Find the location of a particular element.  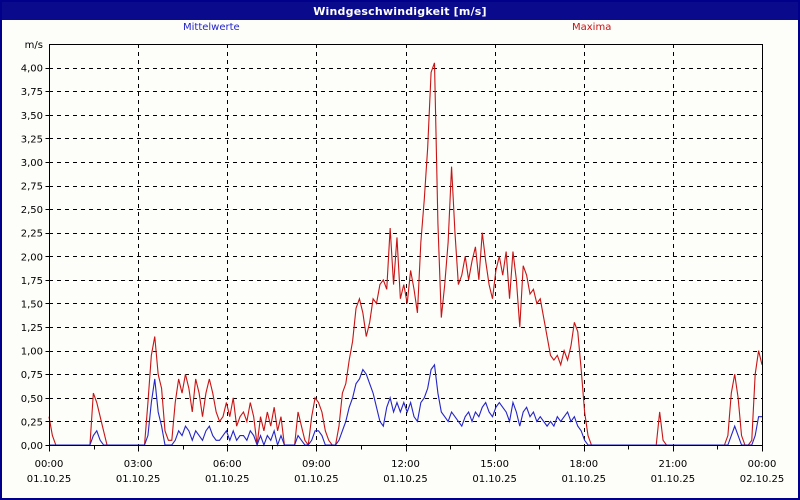

window-title: Windgeschwindigkeit [m/s] is located at coordinates (400, 11).